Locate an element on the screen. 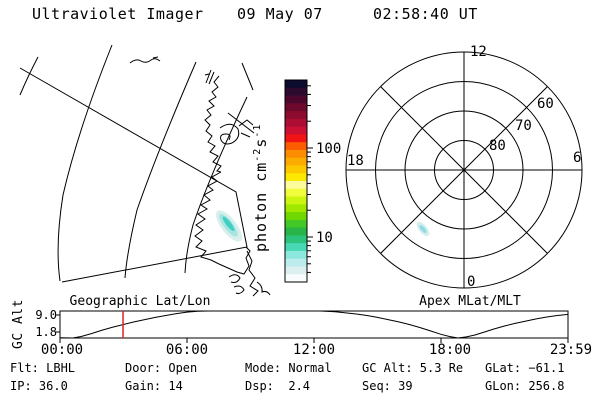 The width and height of the screenshot is (600, 400). colorbar-bands is located at coordinates (296, 181).